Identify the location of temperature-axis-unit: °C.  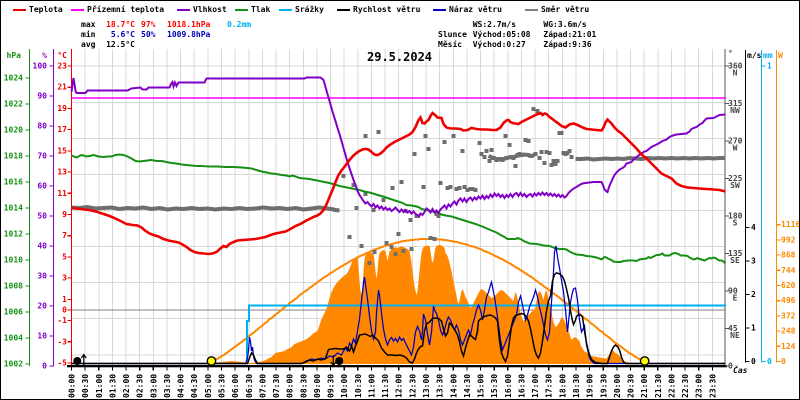
(62, 55).